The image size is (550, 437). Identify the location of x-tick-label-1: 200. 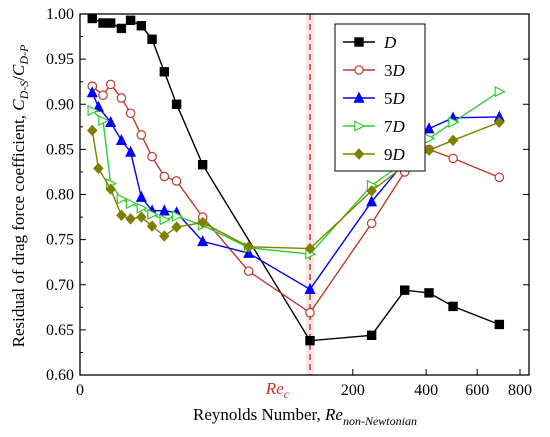
(353, 390).